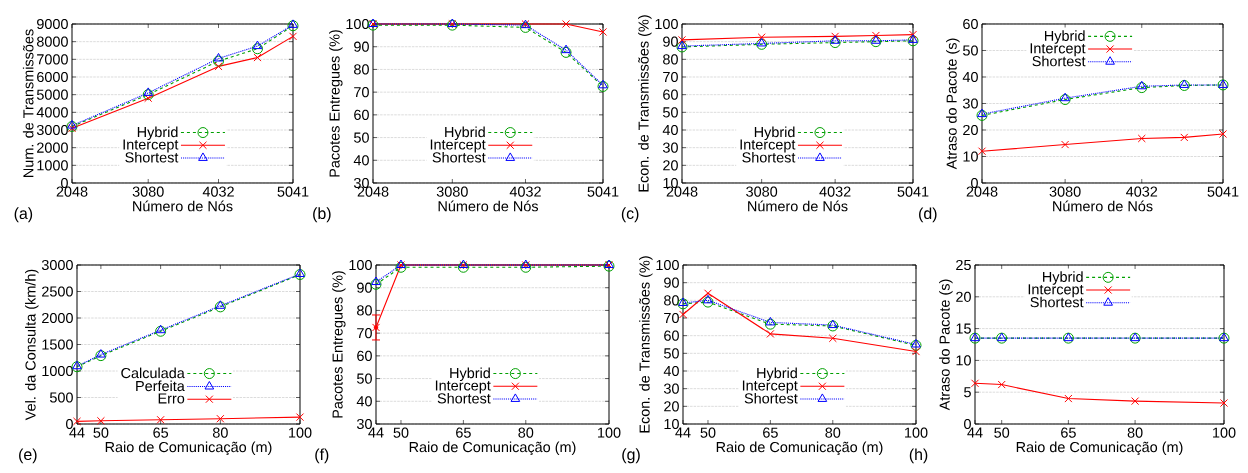 Image resolution: width=1248 pixels, height=473 pixels. What do you see at coordinates (52, 41) in the screenshot?
I see `y-tick-label: 8000` at bounding box center [52, 41].